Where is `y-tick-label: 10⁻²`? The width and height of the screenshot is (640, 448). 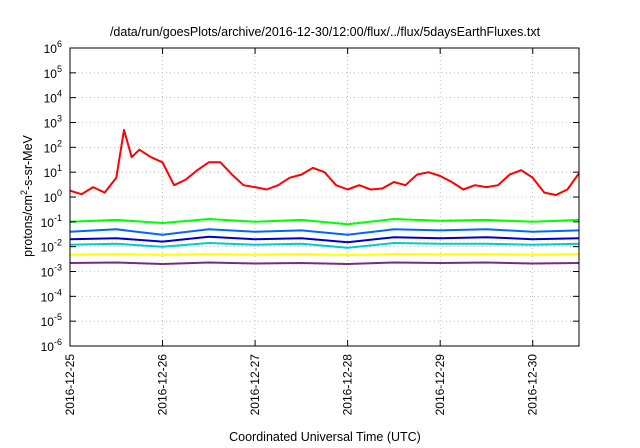 y-tick-label: 10⁻² is located at coordinates (51, 246).